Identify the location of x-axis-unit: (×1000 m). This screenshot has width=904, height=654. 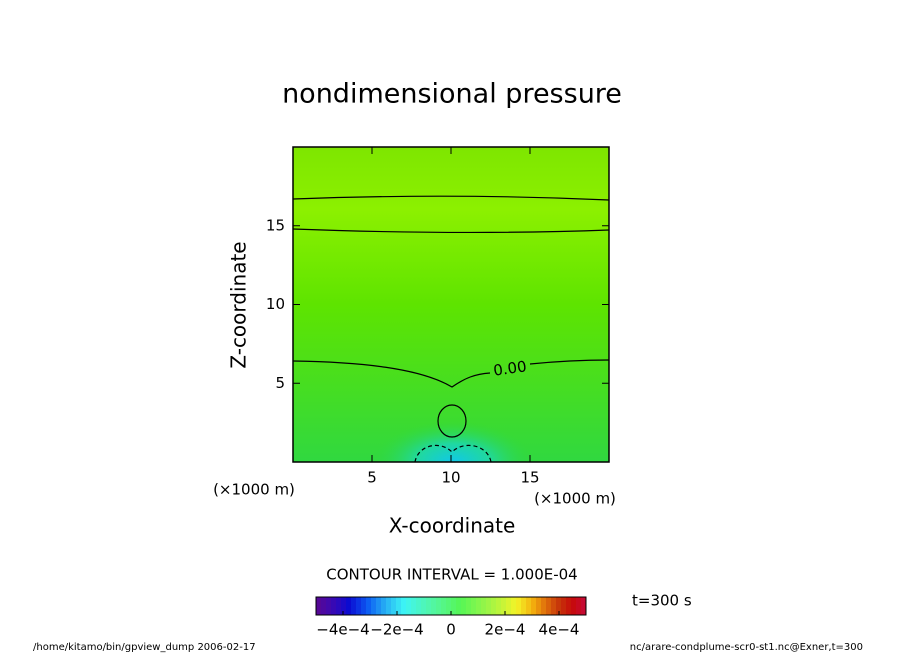
(575, 499).